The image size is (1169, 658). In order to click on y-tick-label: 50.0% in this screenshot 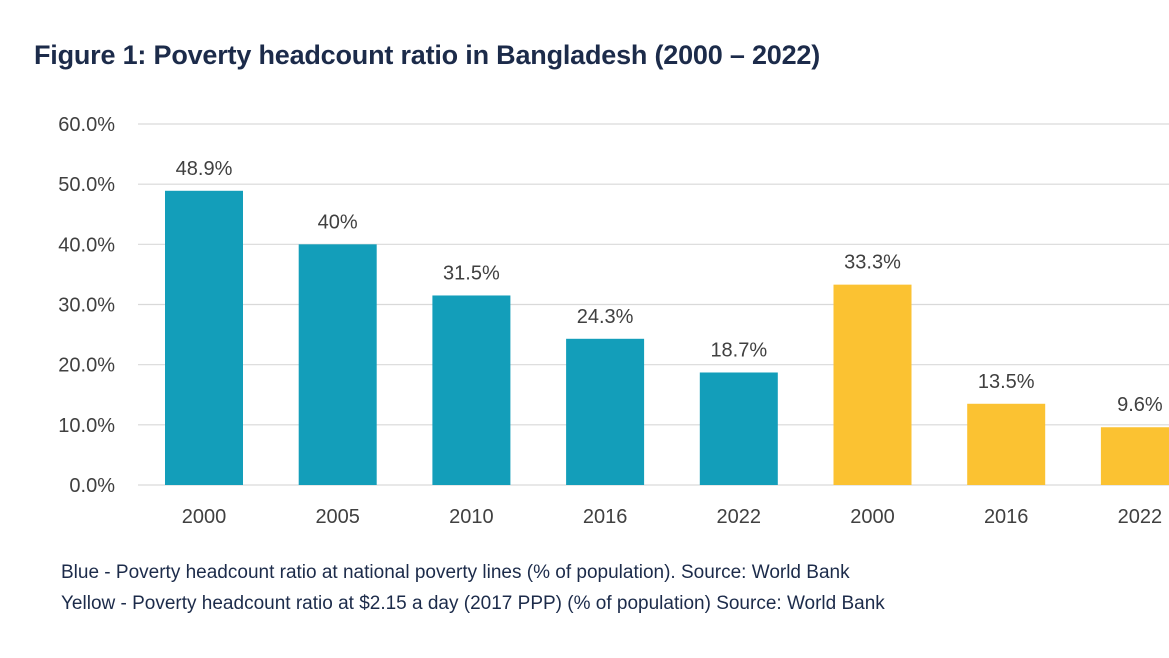, I will do `click(86, 185)`.